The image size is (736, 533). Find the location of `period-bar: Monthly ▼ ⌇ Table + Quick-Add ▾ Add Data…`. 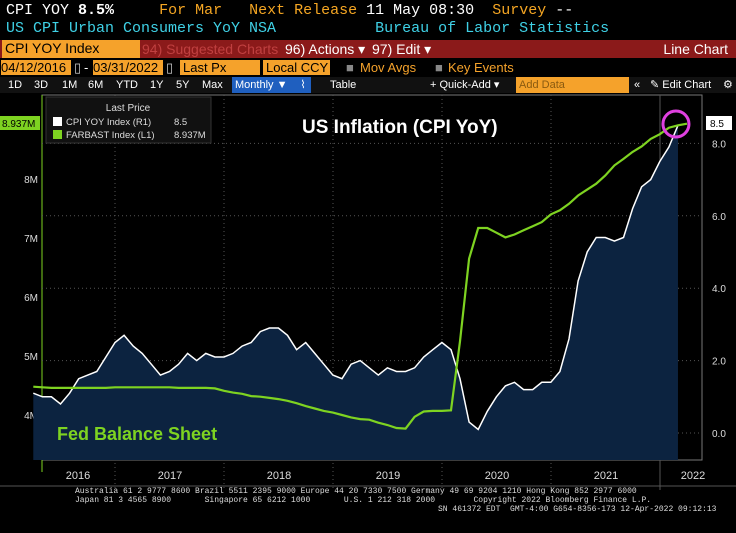

period-bar: Monthly ▼ ⌇ Table + Quick-Add ▾ Add Data… is located at coordinates (368, 85).